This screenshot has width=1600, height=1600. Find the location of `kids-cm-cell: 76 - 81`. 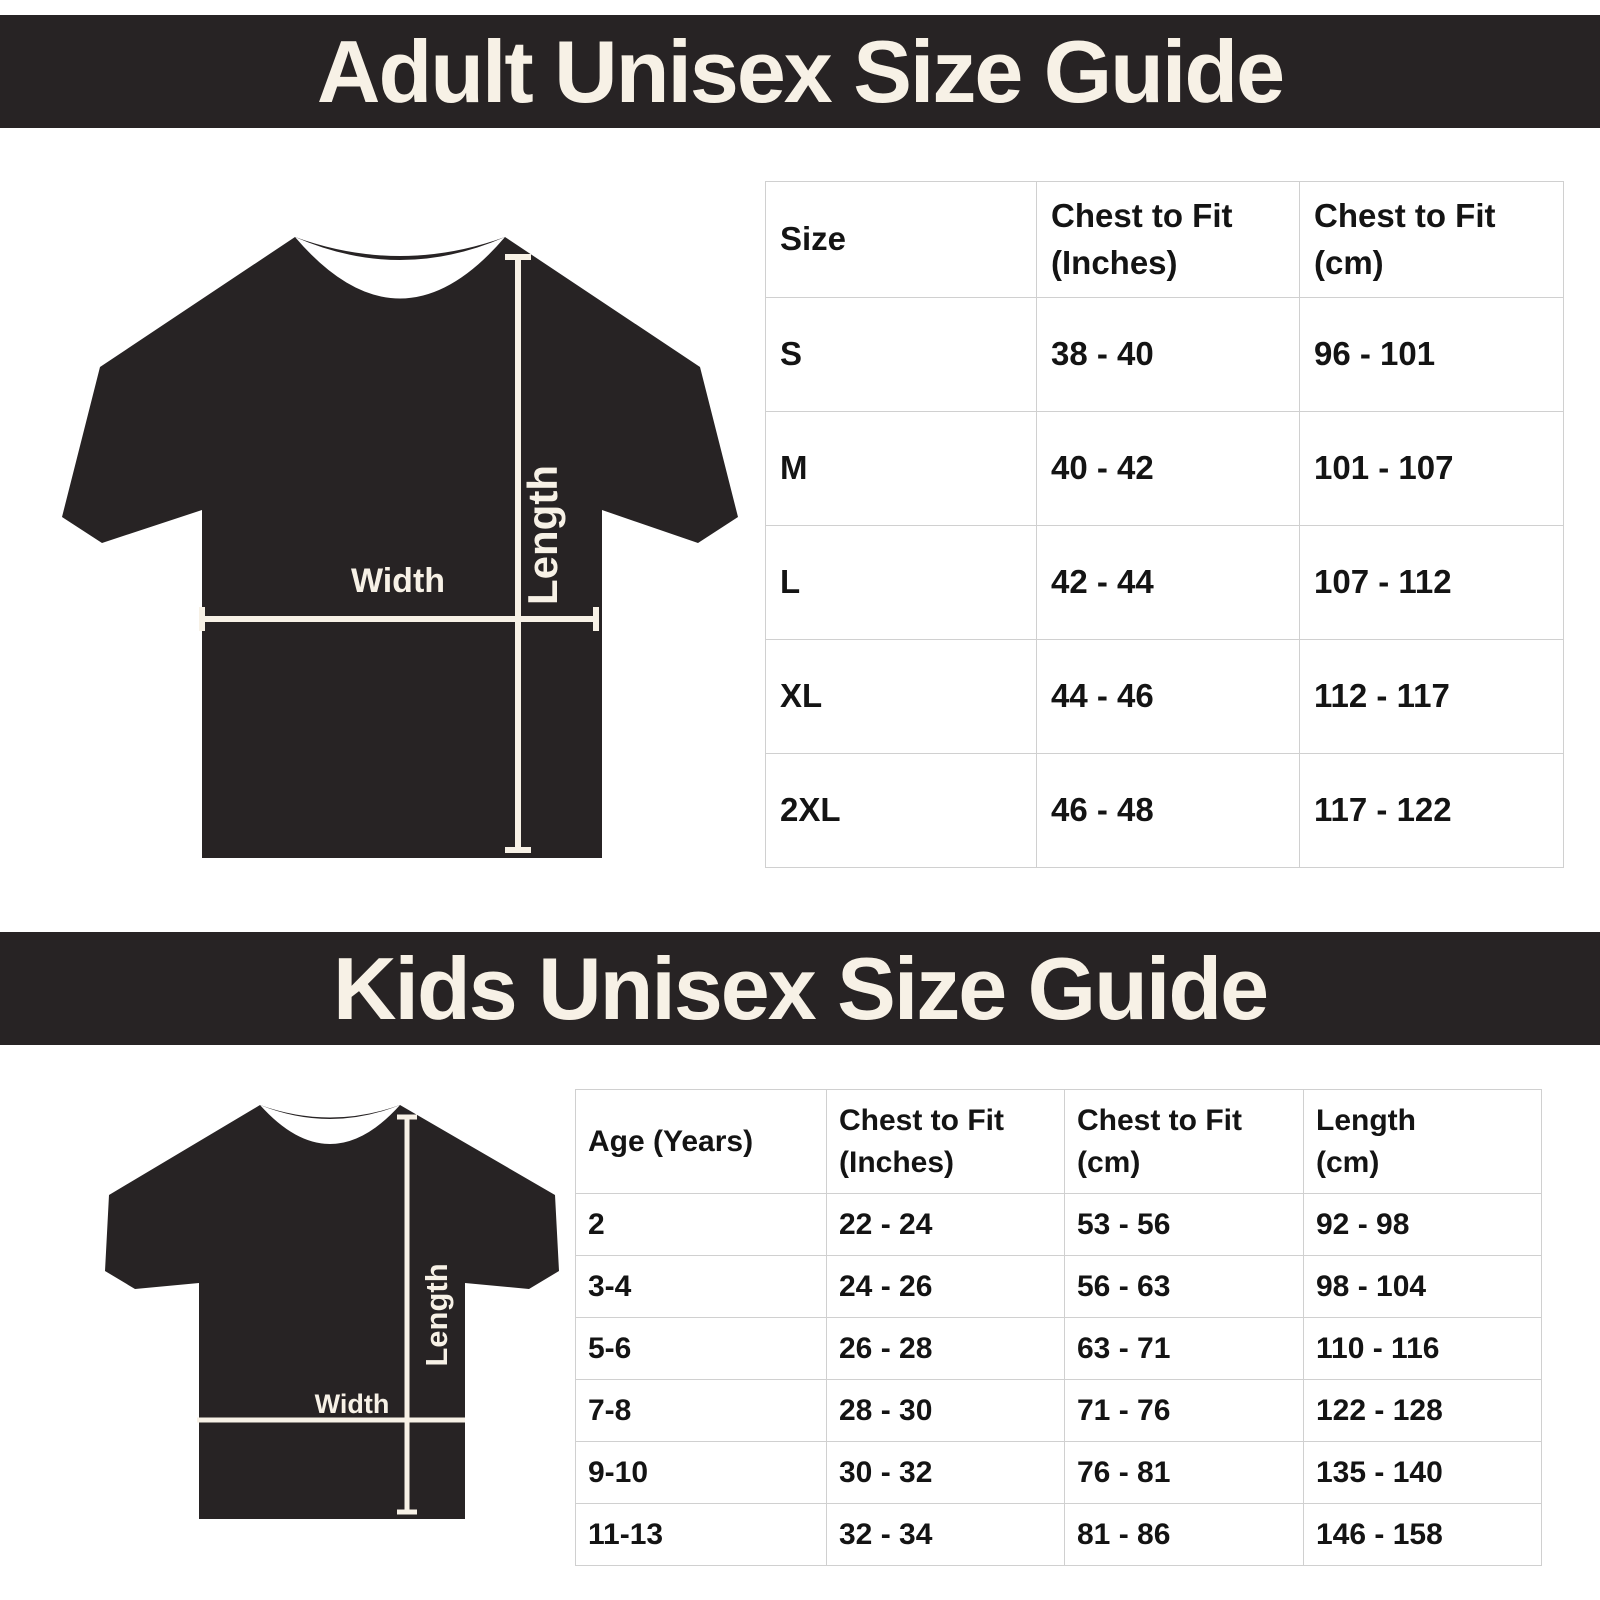

kids-cm-cell: 76 - 81 is located at coordinates (1184, 1472).